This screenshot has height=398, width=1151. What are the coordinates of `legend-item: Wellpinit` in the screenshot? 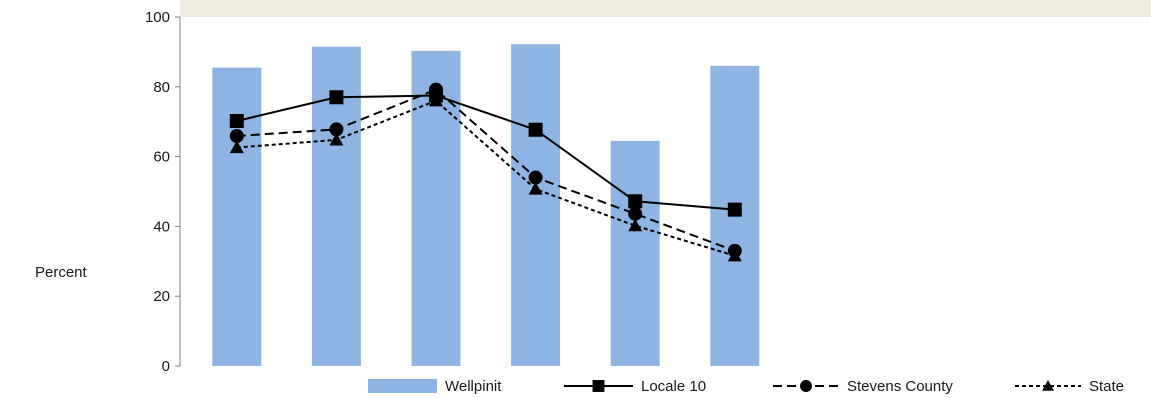 It's located at (435, 386).